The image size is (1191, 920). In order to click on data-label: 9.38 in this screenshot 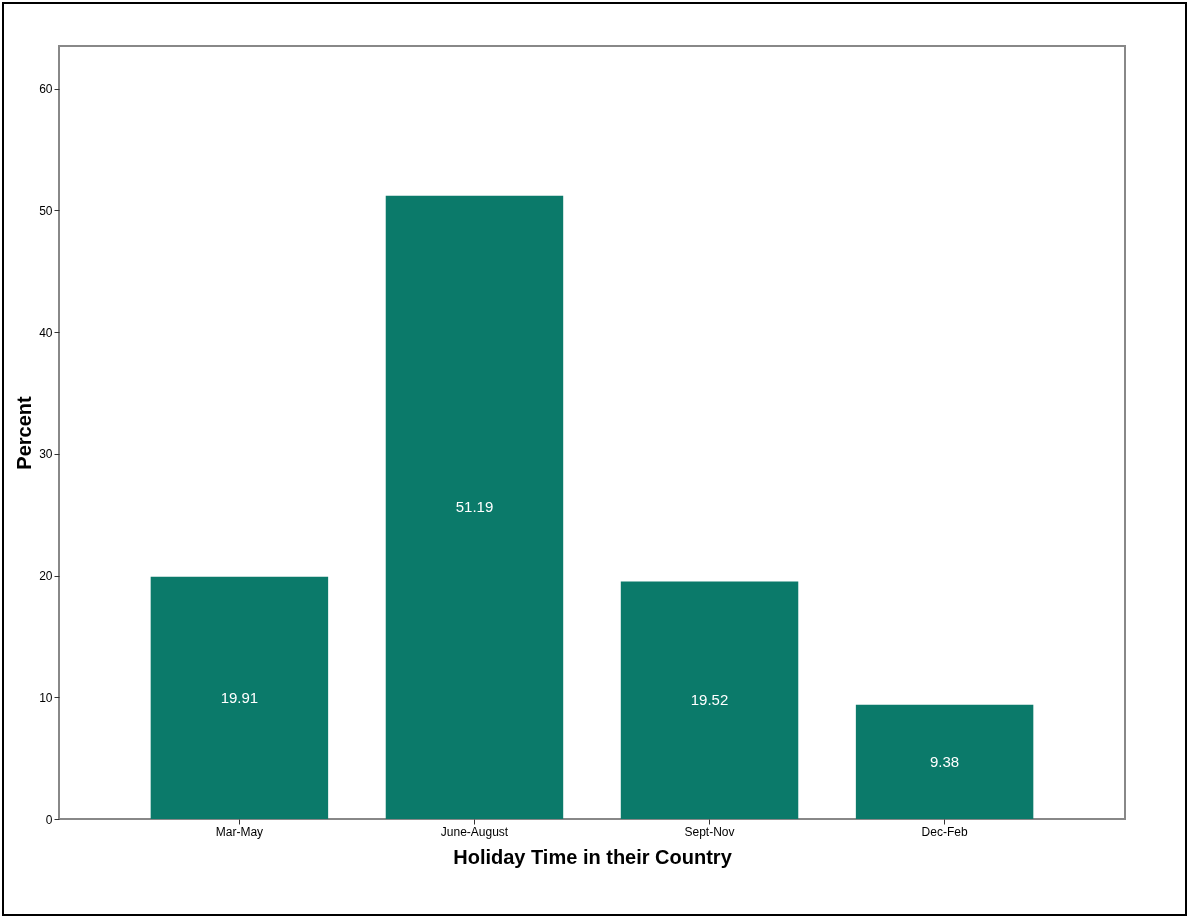, I will do `click(944, 761)`.